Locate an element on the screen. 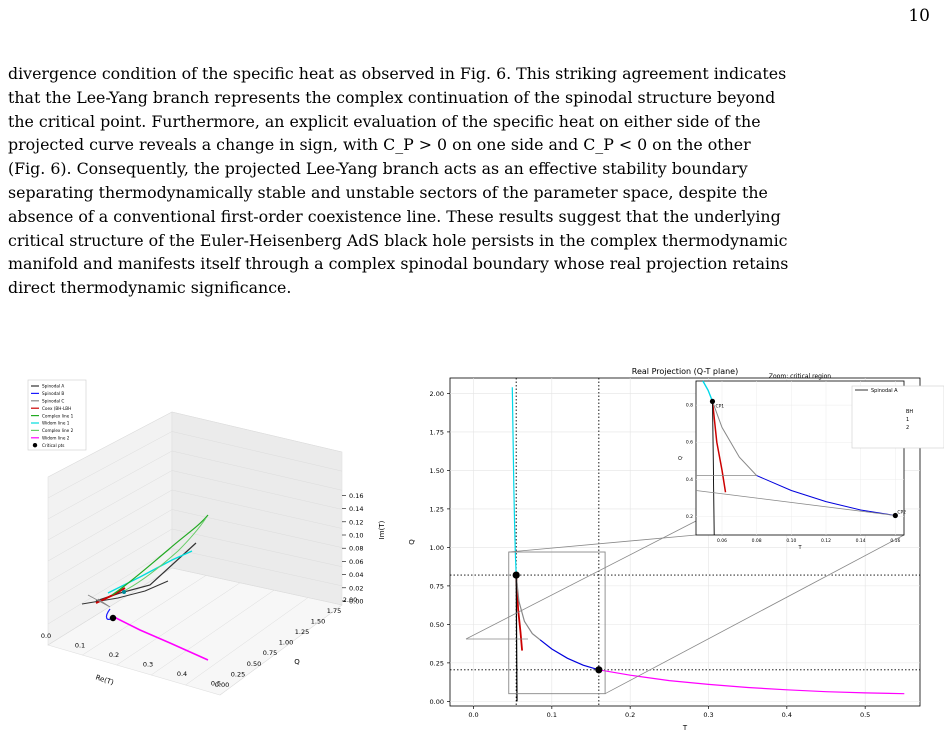 The image size is (944, 744). im-tick-label: 0.06 is located at coordinates (356, 562).